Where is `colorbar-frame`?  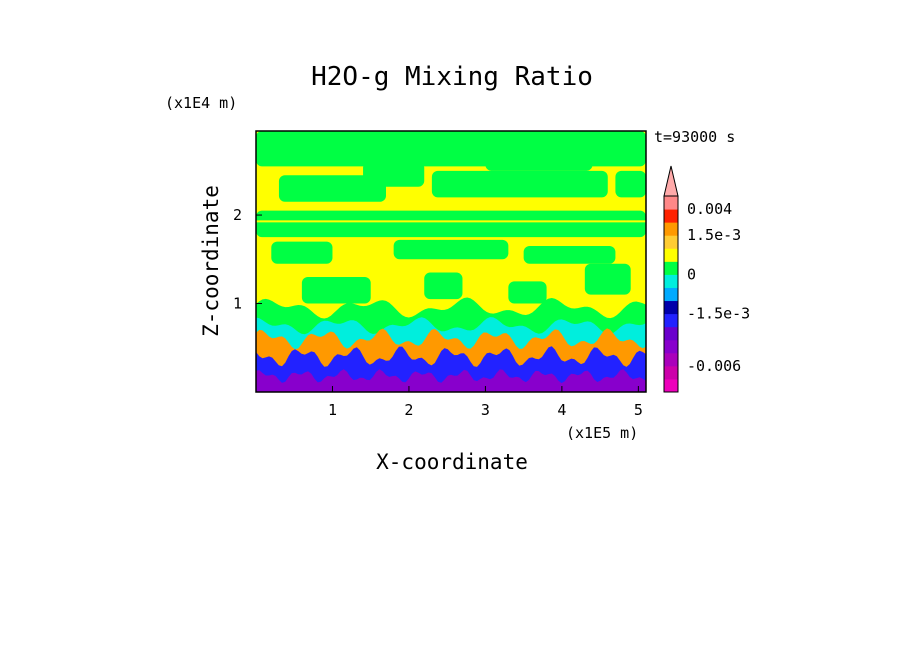 colorbar-frame is located at coordinates (671, 294).